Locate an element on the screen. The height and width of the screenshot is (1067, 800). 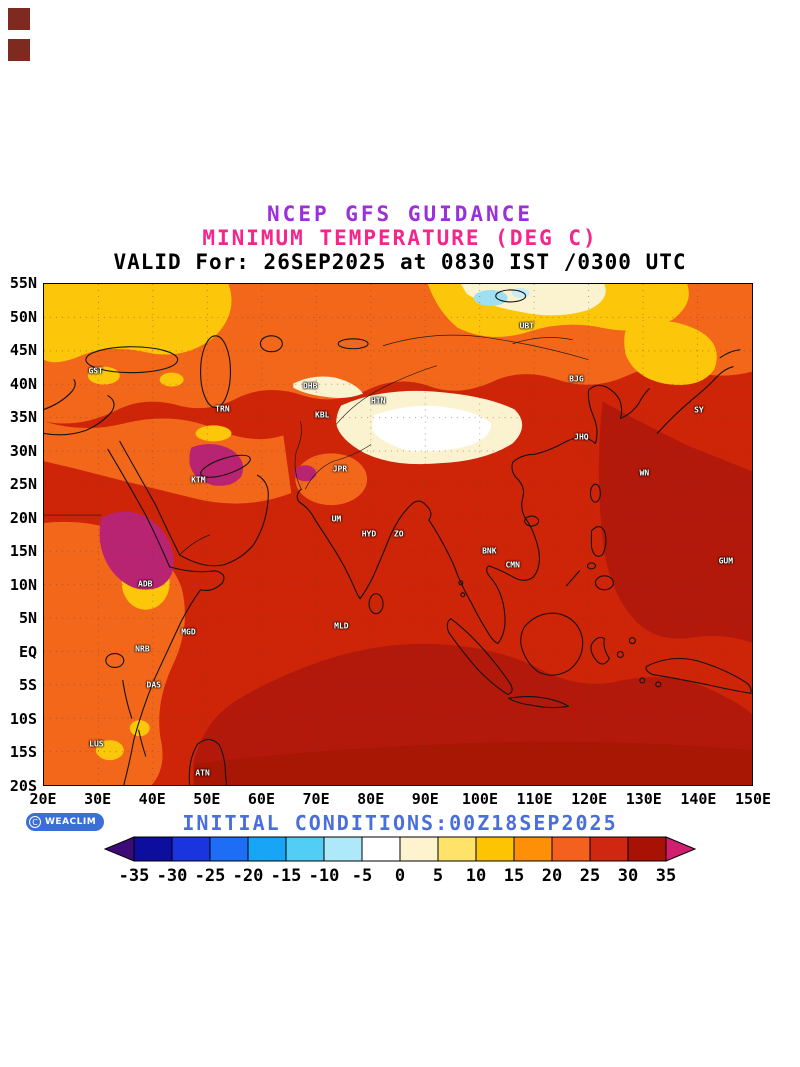
station-label: NRB is located at coordinates (142, 649).